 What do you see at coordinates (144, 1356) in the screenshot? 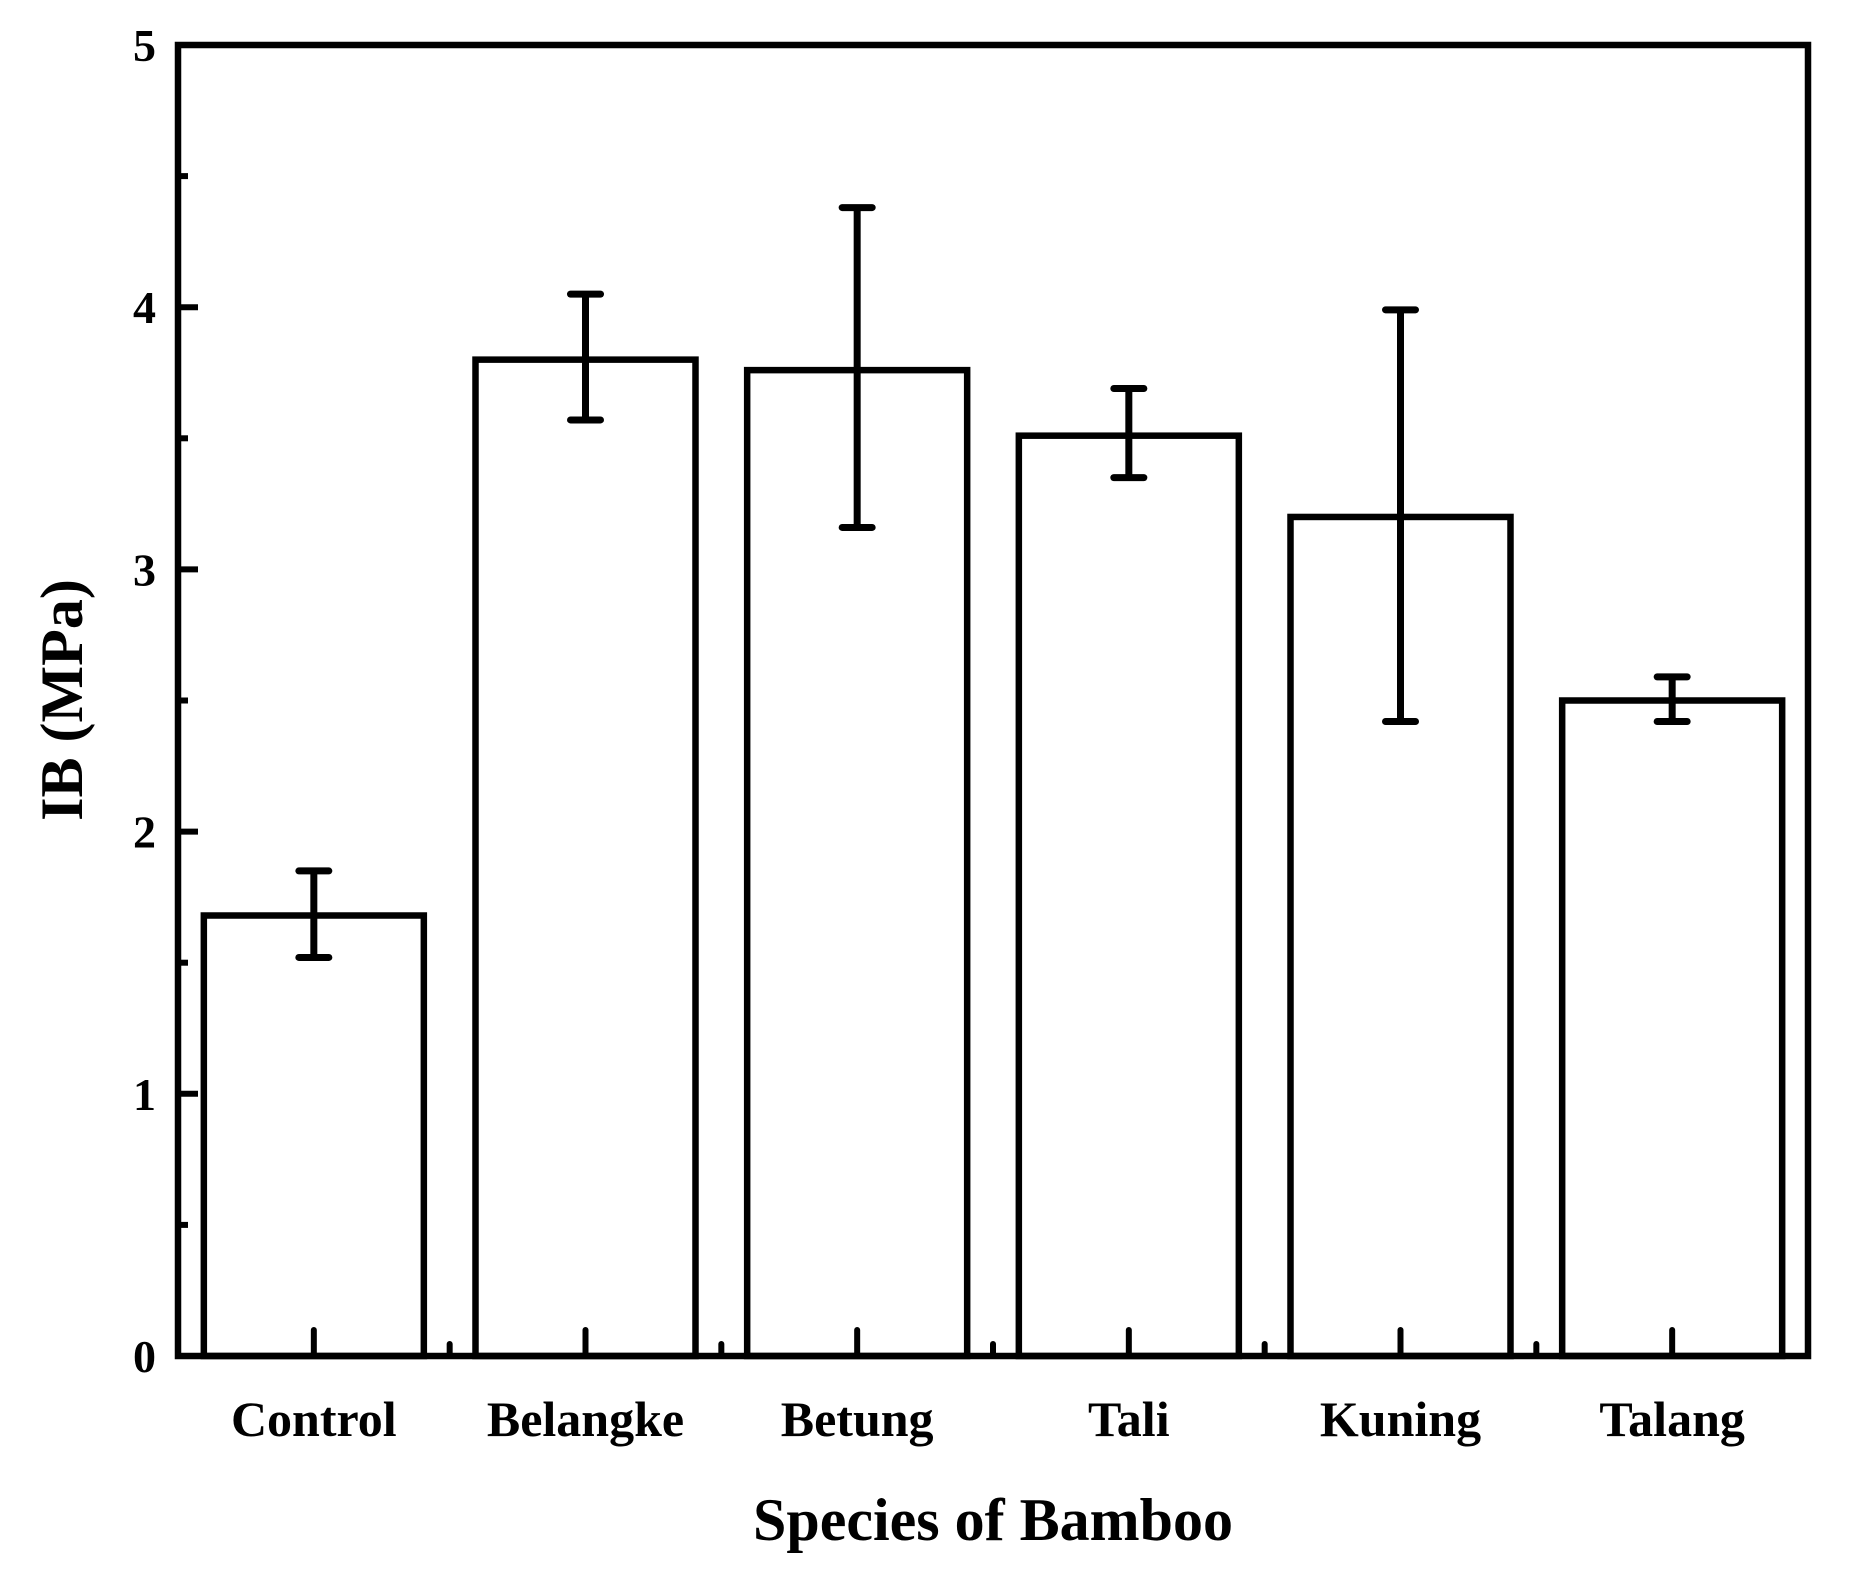
I see `y-tick-label: 0` at bounding box center [144, 1356].